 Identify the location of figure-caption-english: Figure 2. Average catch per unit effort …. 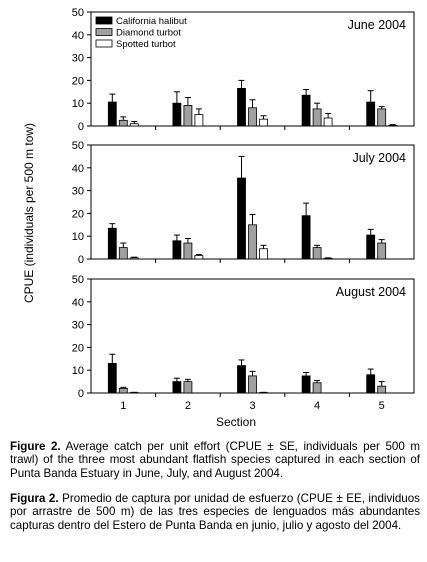
(215, 460).